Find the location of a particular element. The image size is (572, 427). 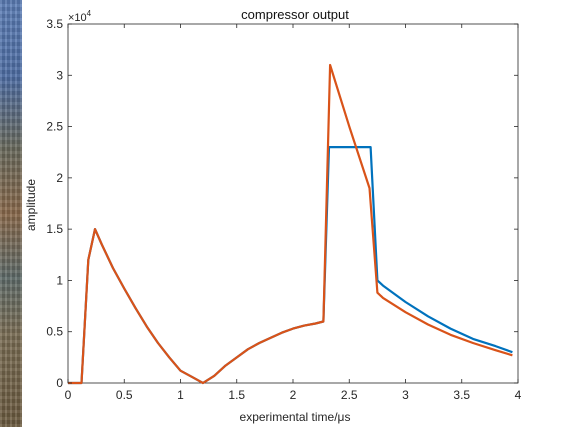

y-tick-label: 2.5 is located at coordinates (54, 127).